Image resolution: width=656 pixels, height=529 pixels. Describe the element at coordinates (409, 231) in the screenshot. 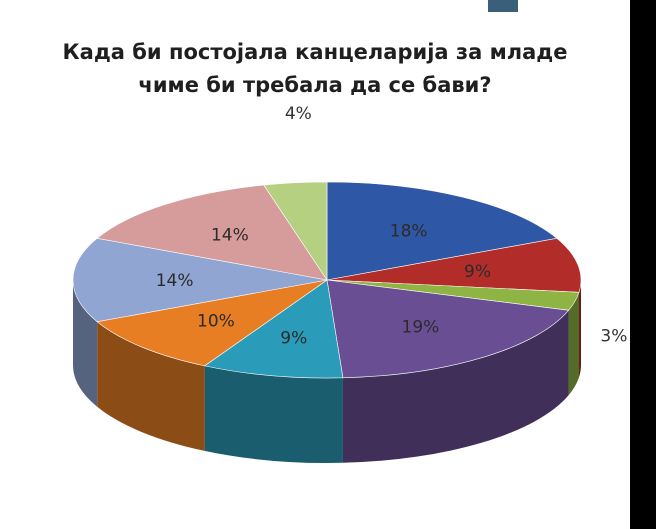

I see `pie-label-0: 18%` at that location.